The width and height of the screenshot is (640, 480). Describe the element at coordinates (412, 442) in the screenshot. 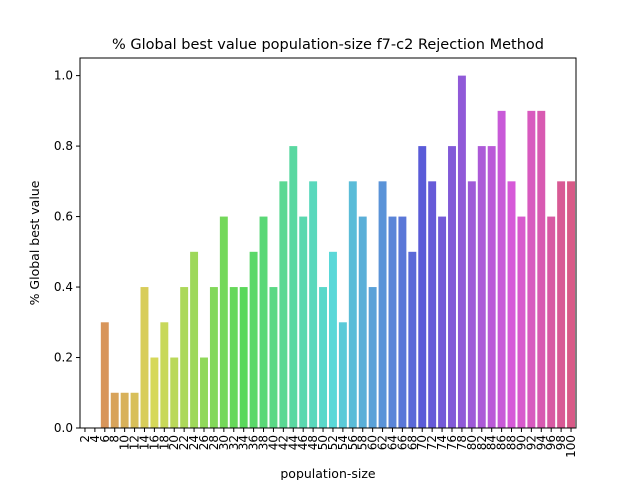

I see `x-tick-label: 68` at that location.